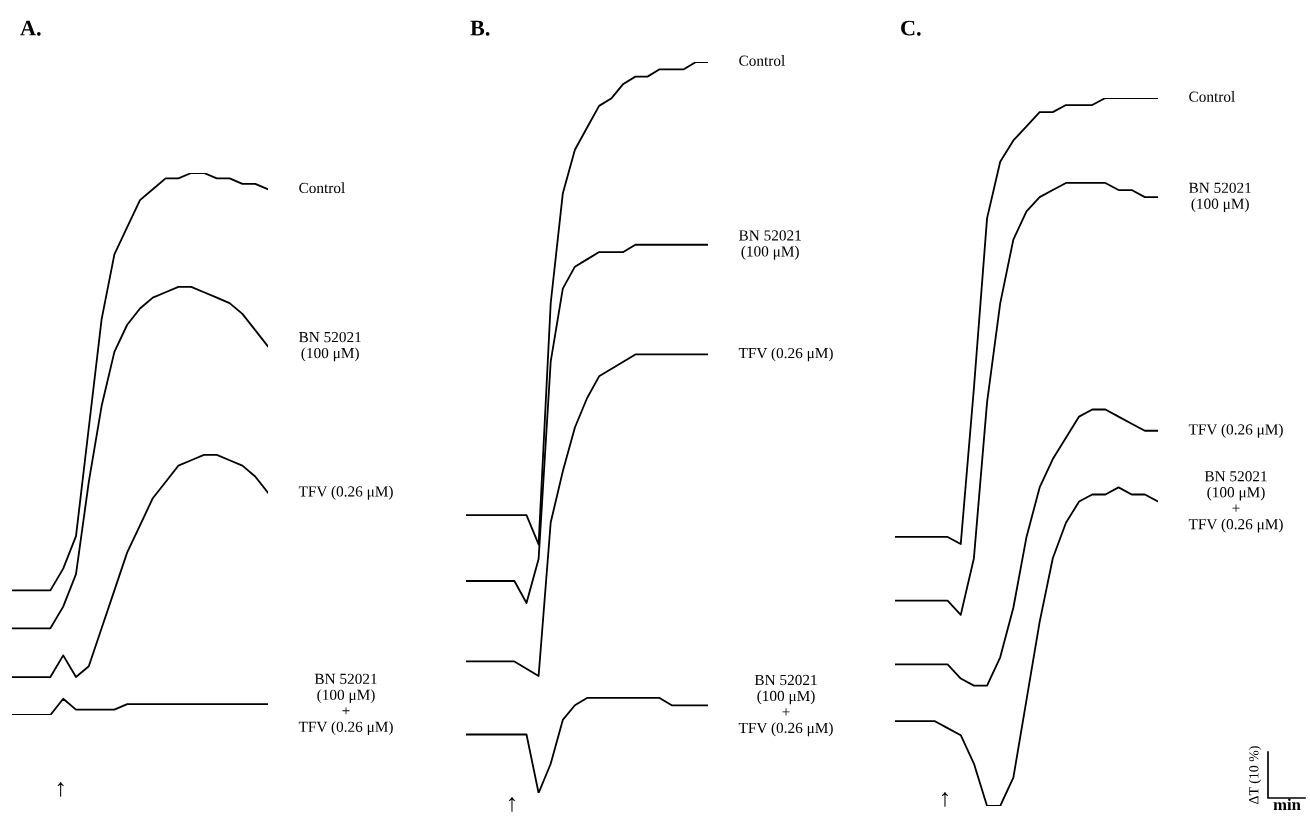 The height and width of the screenshot is (818, 1310). Describe the element at coordinates (1287, 804) in the screenshot. I see `text: min` at that location.